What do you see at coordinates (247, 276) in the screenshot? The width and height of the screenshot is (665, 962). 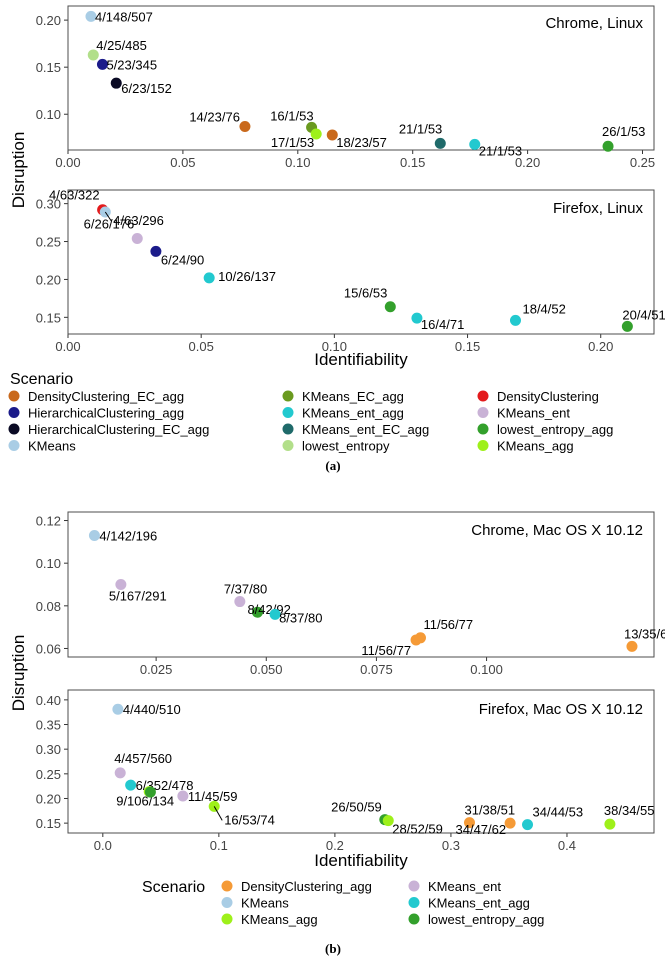 I see `point-label: 10/26/137` at bounding box center [247, 276].